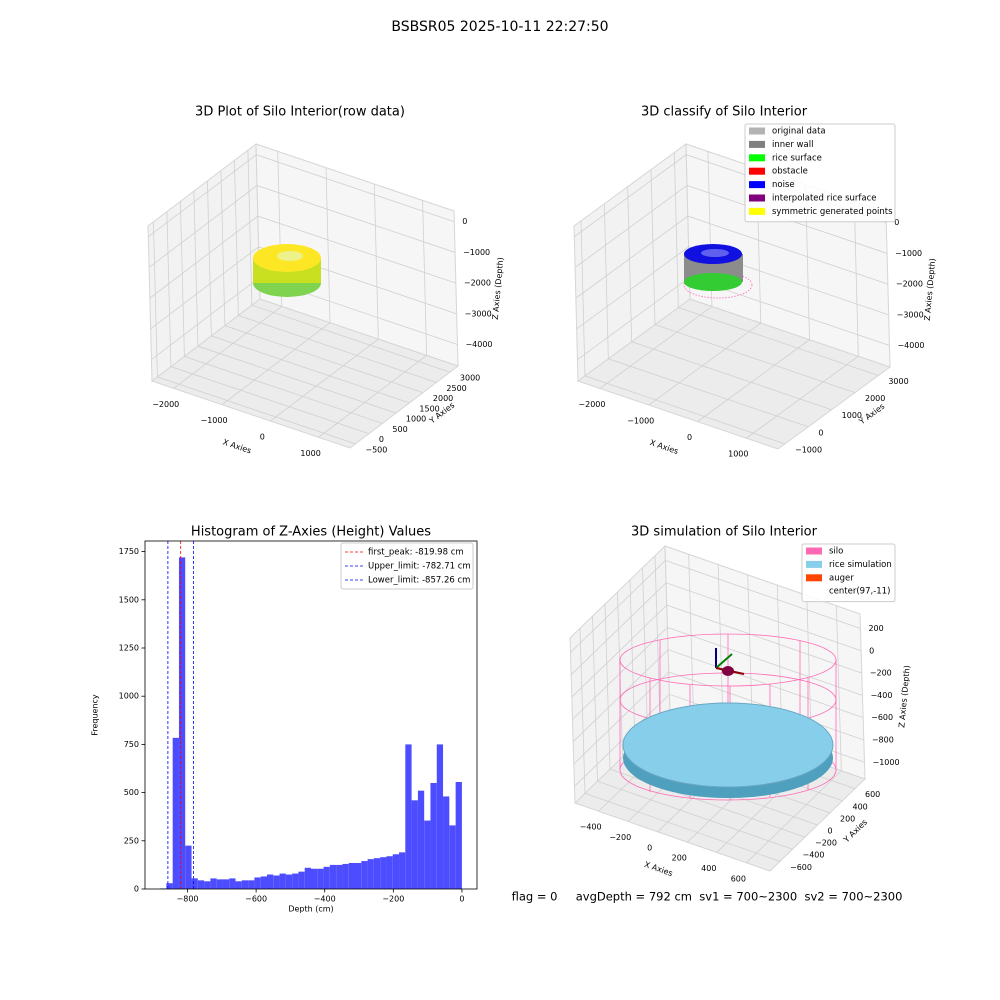  What do you see at coordinates (310, 453) in the screenshot?
I see `x-tick-label: 1000` at bounding box center [310, 453].